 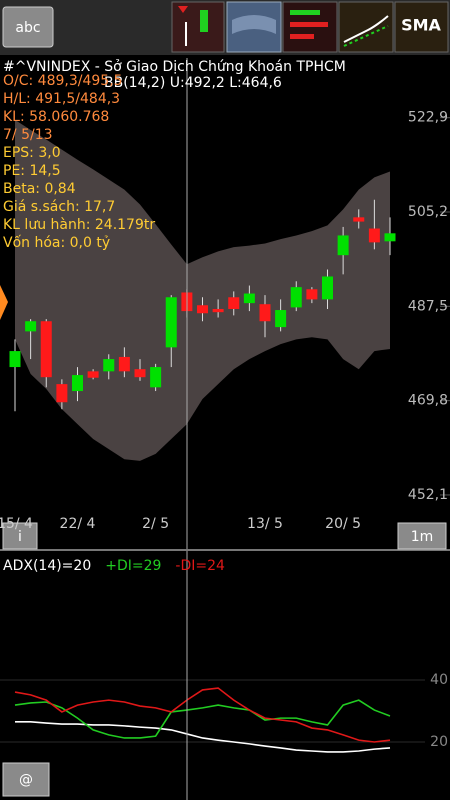 What do you see at coordinates (428, 118) in the screenshot?
I see `y-tick-label: 522,9` at bounding box center [428, 118].